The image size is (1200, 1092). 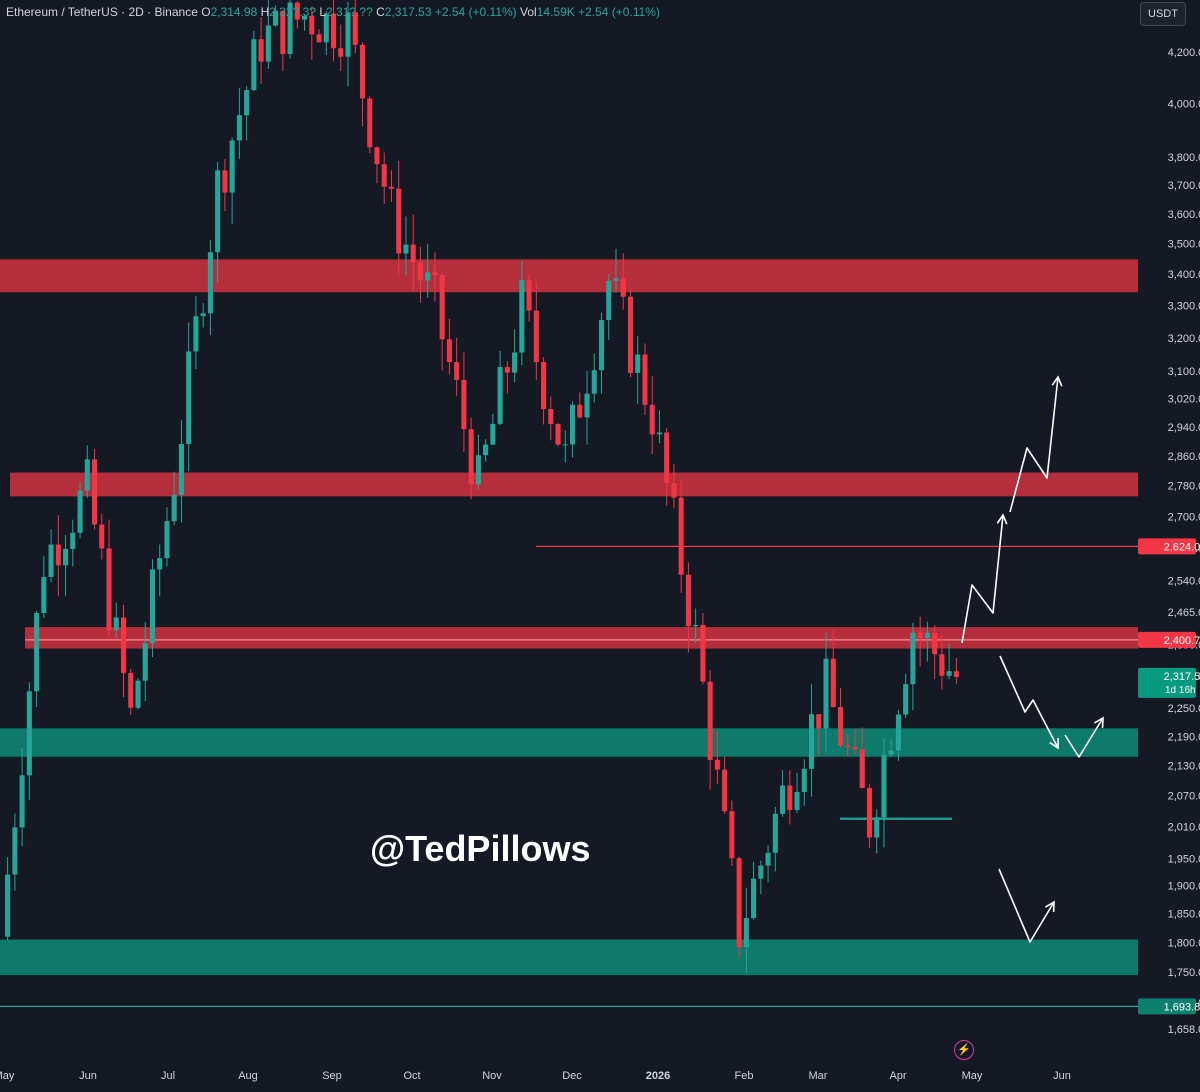 I want to click on low-value: 2,31?.??, so click(x=349, y=12).